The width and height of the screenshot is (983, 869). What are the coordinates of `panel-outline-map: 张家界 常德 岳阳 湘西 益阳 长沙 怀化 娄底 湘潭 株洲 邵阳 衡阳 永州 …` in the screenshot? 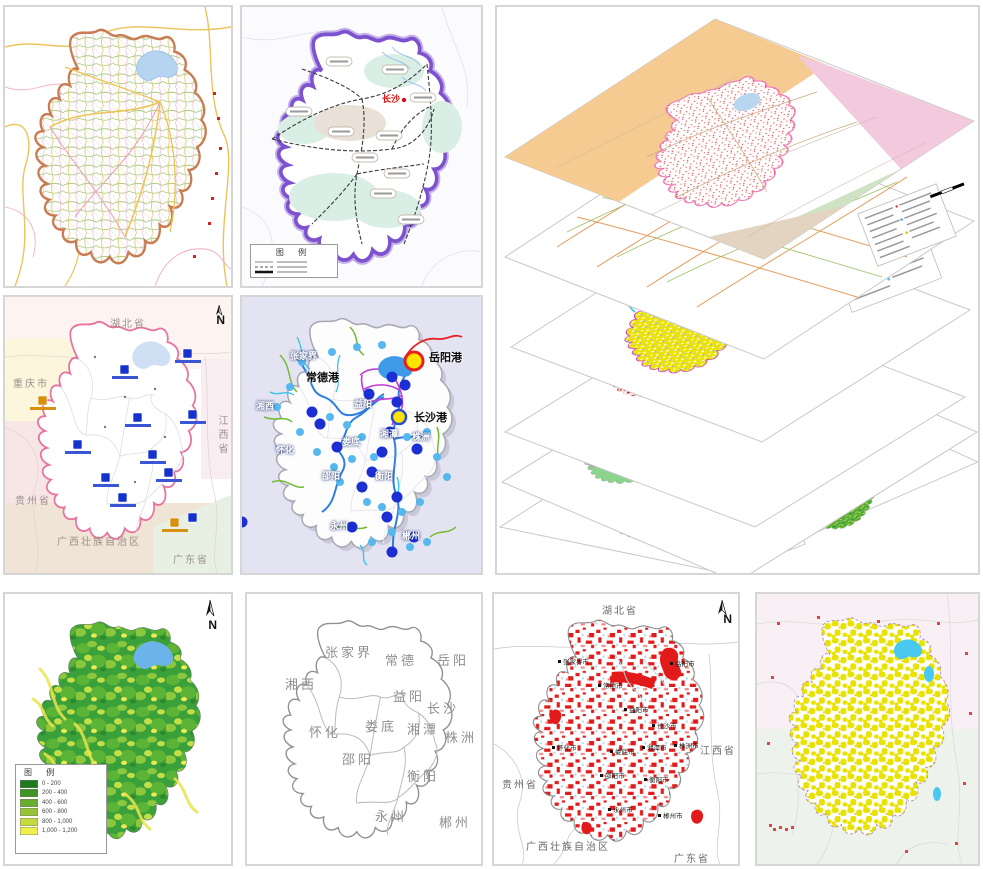 It's located at (364, 729).